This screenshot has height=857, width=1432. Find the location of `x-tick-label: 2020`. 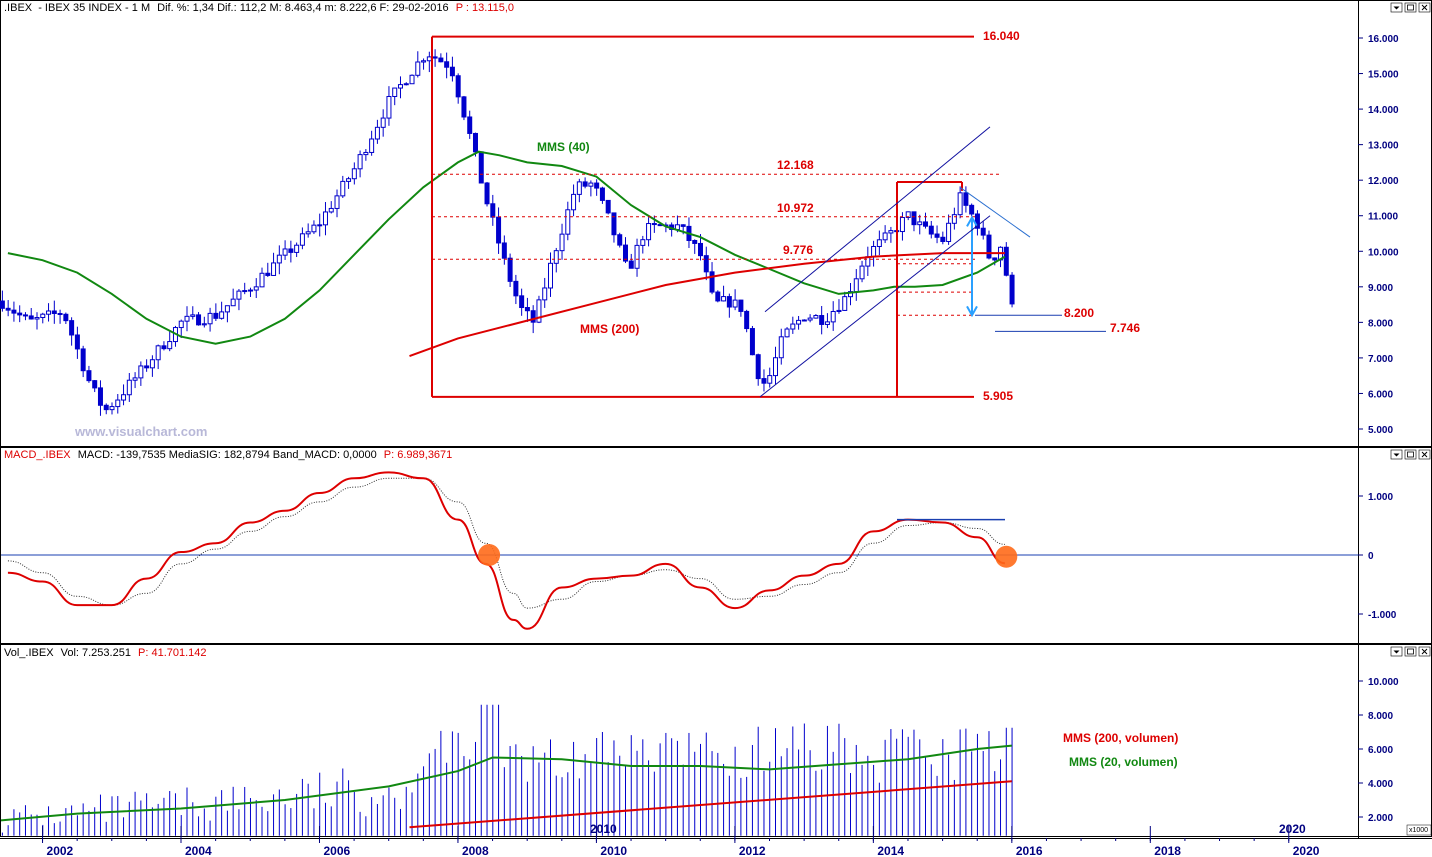

x-tick-label: 2020 is located at coordinates (1306, 850).